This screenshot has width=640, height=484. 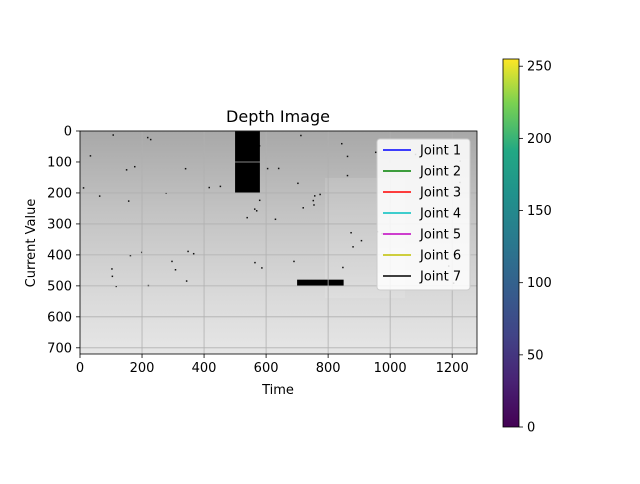 What do you see at coordinates (59, 317) in the screenshot?
I see `y-tick-label: 600` at bounding box center [59, 317].